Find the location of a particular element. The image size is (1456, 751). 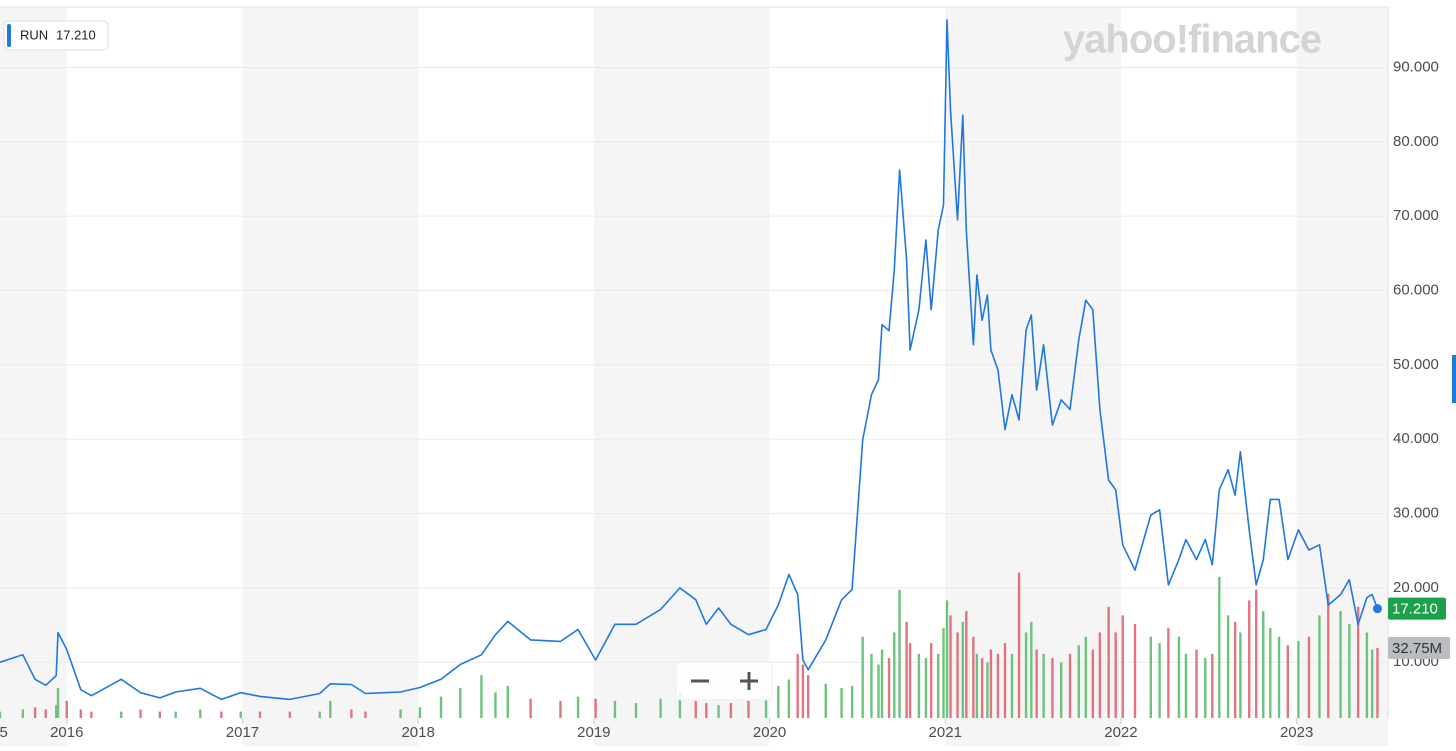

price-tag-label: 17.210 is located at coordinates (1415, 609).